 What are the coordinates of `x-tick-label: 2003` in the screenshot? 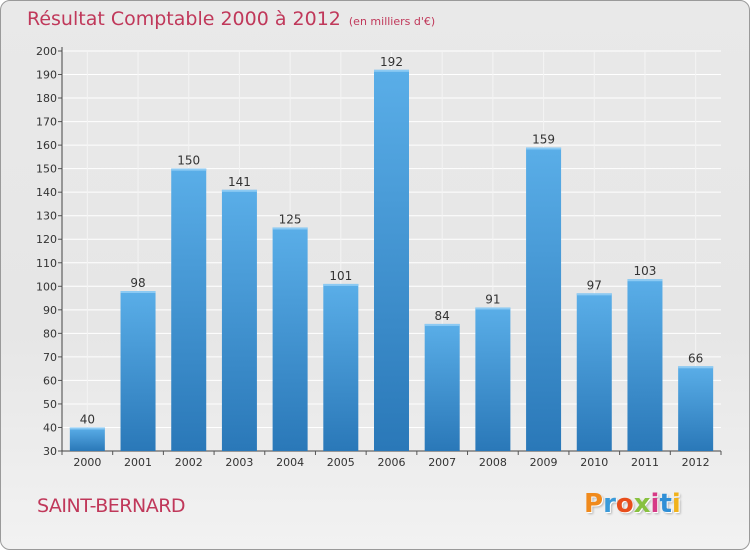 It's located at (239, 462).